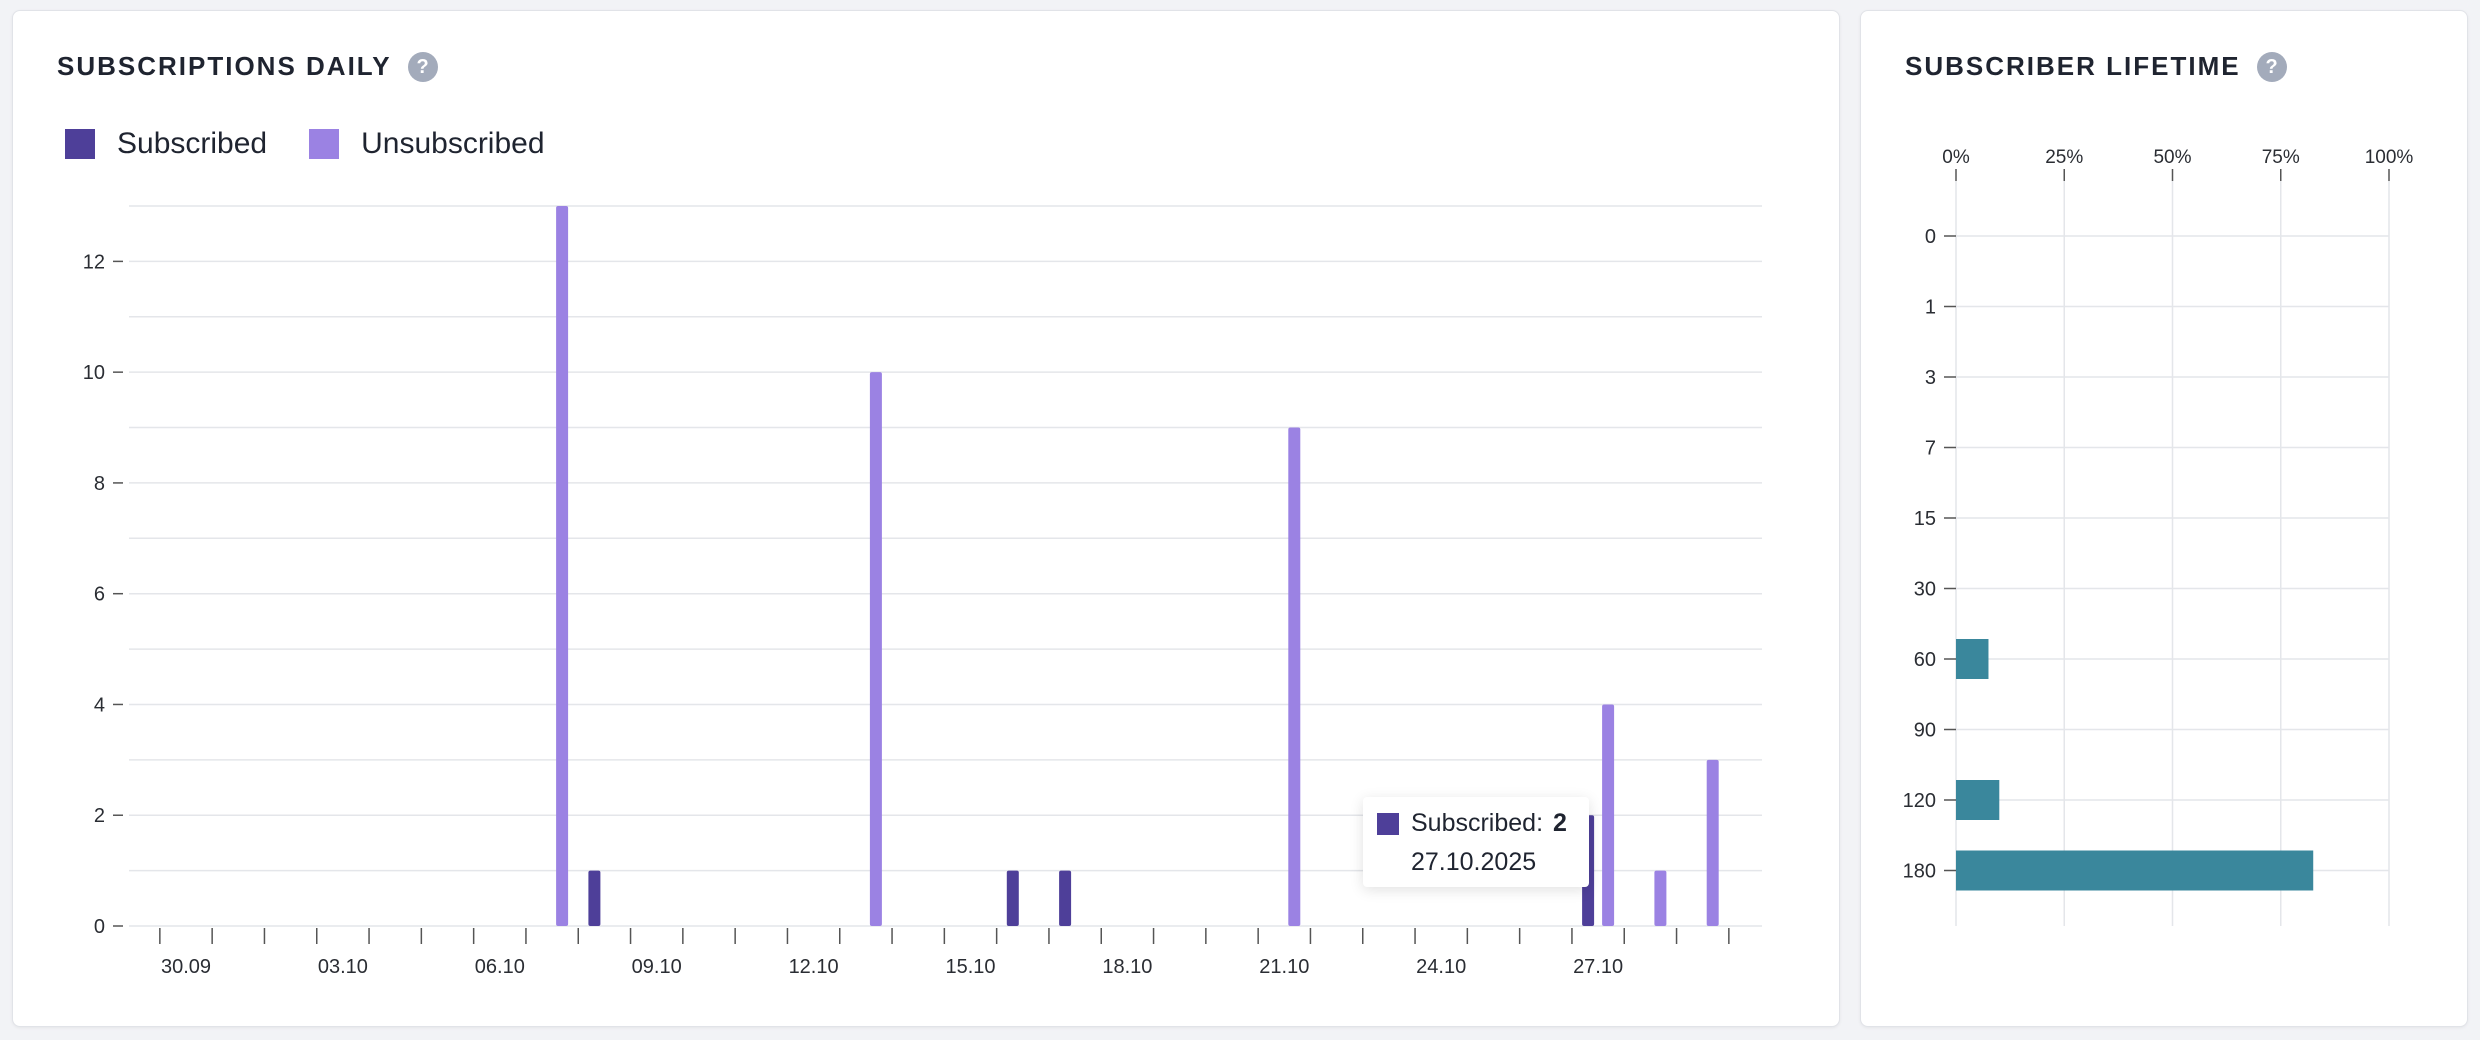  Describe the element at coordinates (500, 967) in the screenshot. I see `x-tick-label: 06.10` at that location.